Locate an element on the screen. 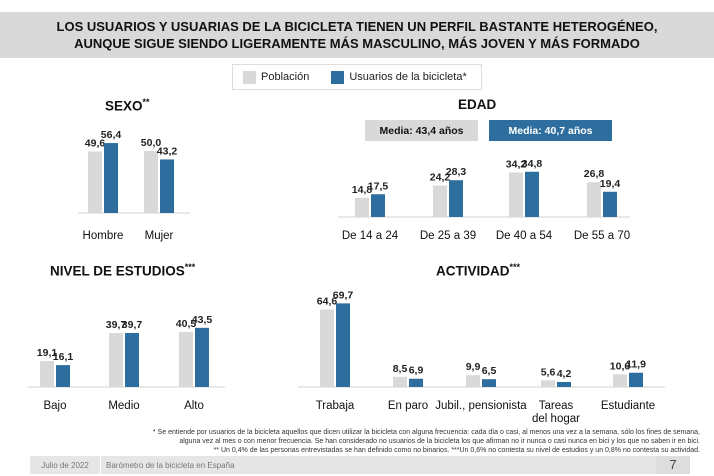 This screenshot has width=714, height=476. badge-media-usuarios: Media: 40,7 años is located at coordinates (550, 130).